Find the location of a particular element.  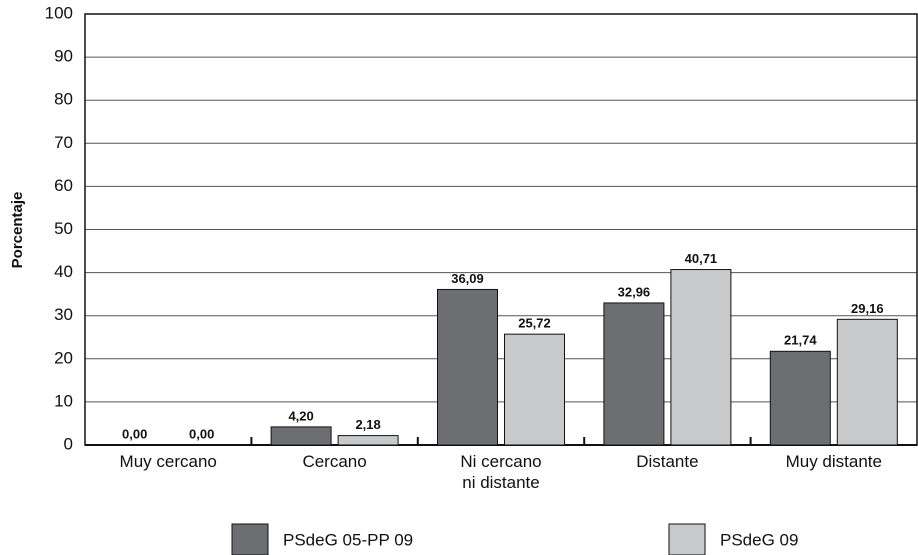

data-label: 32,96 is located at coordinates (634, 291).